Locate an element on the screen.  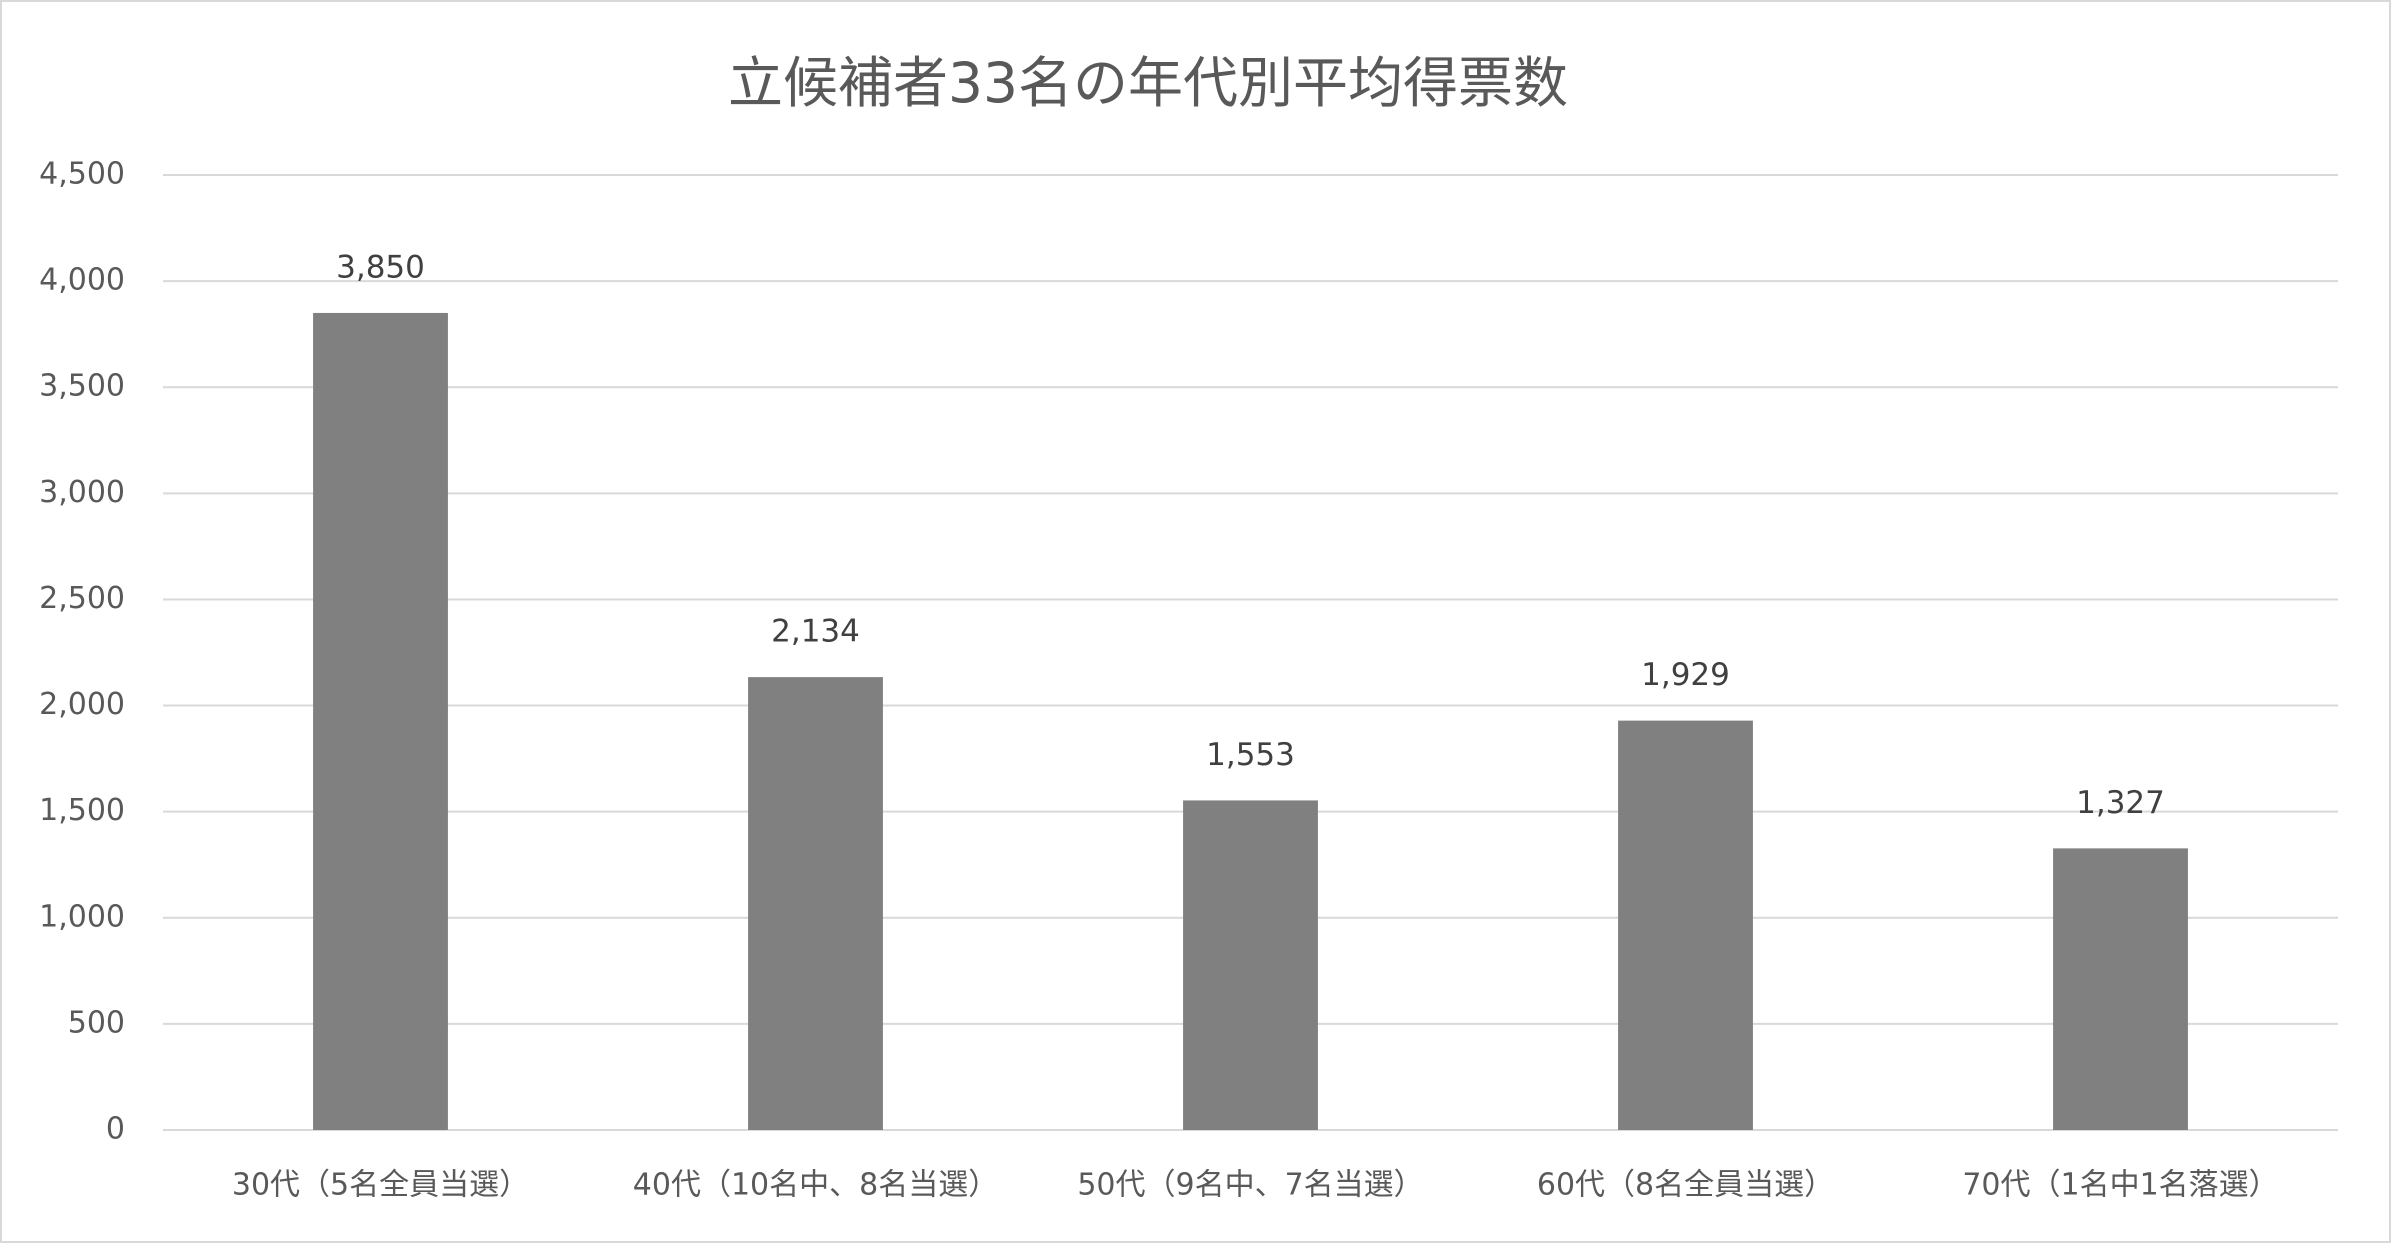
y-tick-label: 4,500 is located at coordinates (82, 174).